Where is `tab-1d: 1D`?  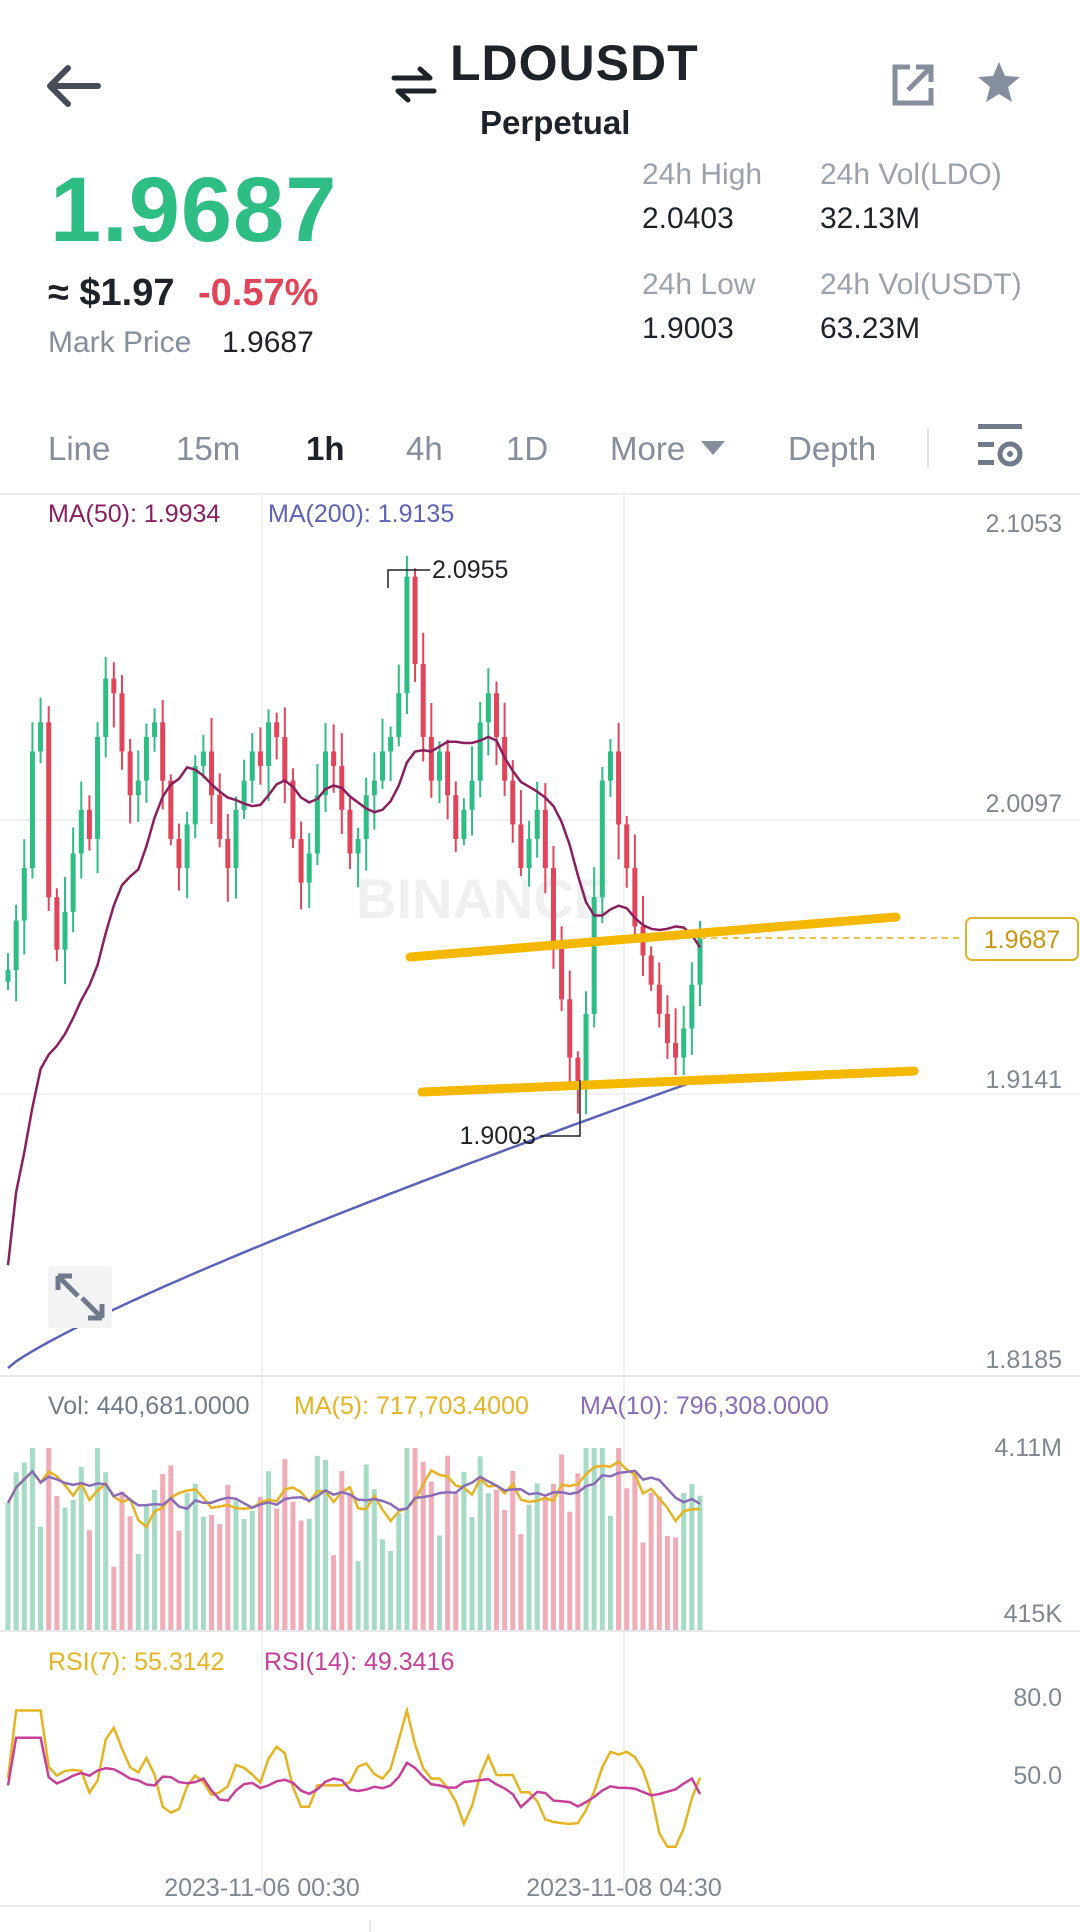 tab-1d: 1D is located at coordinates (527, 448).